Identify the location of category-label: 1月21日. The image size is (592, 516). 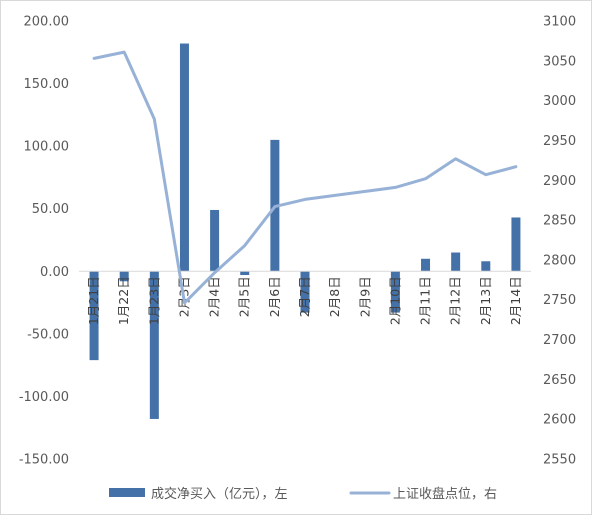
(93, 300).